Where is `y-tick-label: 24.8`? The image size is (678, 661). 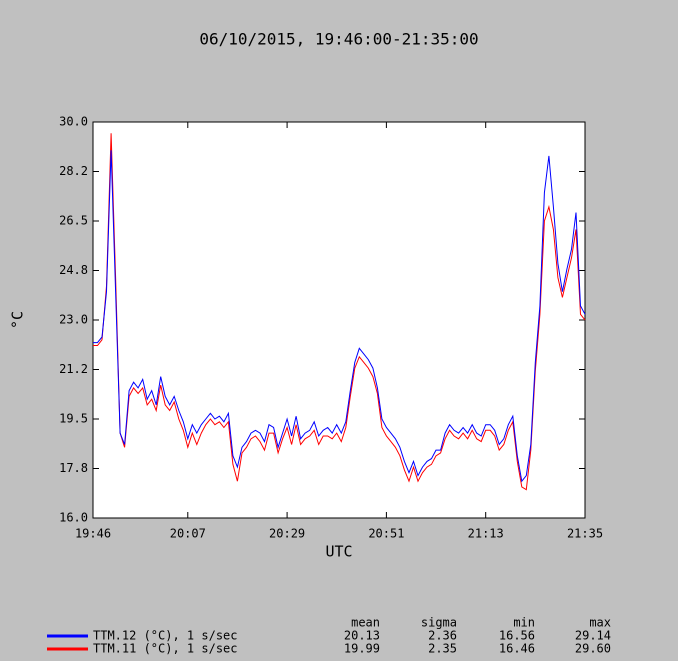 y-tick-label: 24.8 is located at coordinates (73, 270).